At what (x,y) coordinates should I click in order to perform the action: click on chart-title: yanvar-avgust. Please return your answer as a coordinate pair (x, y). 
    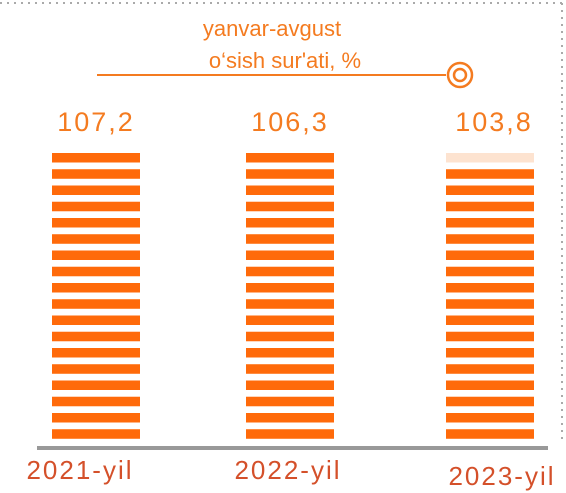
    Looking at the image, I should click on (272, 28).